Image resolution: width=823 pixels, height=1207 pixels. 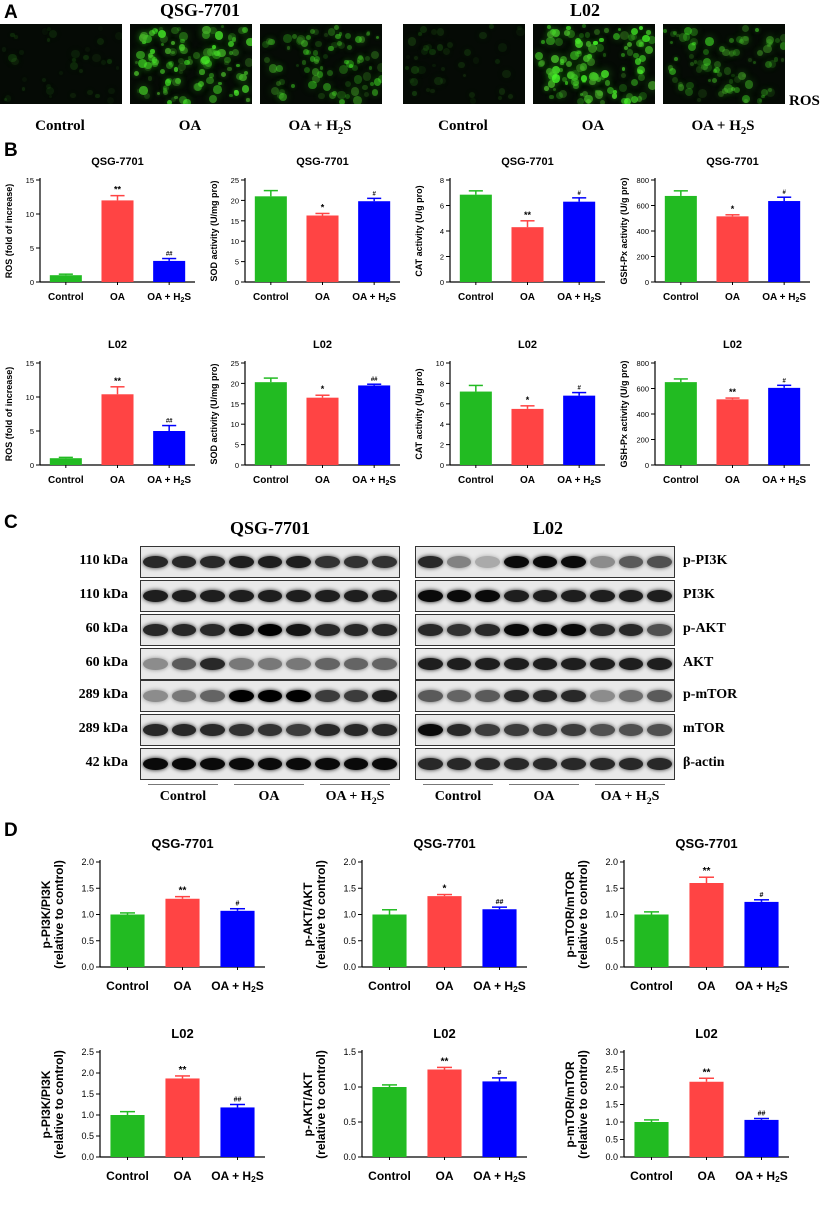 I want to click on y-tick-label: 5, so click(x=32, y=248).